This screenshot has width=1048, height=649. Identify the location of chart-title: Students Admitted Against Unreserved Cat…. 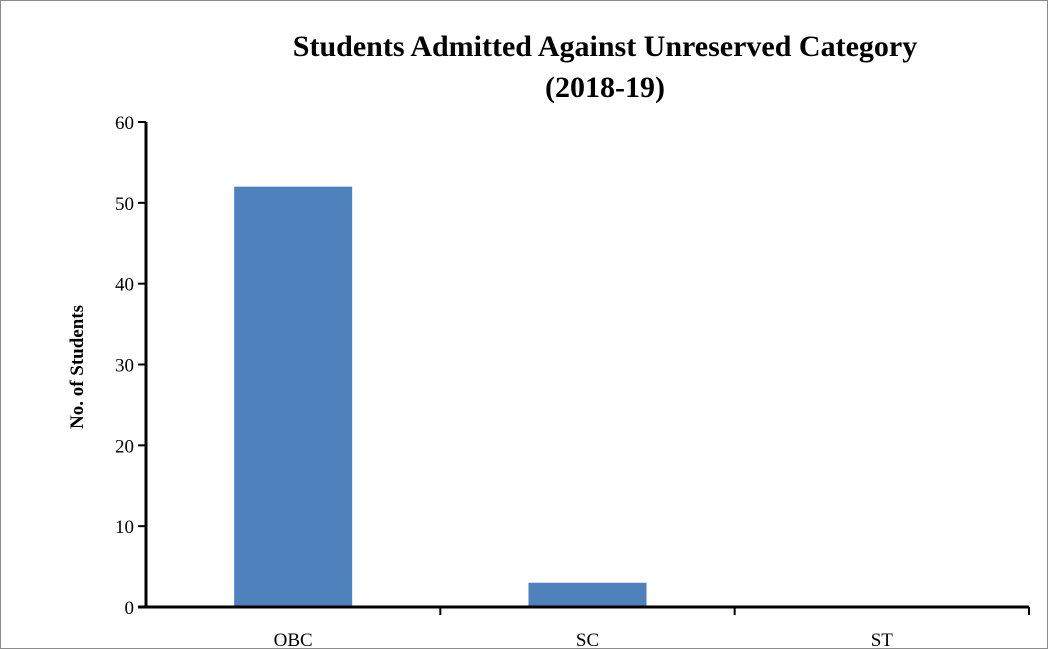
(605, 46).